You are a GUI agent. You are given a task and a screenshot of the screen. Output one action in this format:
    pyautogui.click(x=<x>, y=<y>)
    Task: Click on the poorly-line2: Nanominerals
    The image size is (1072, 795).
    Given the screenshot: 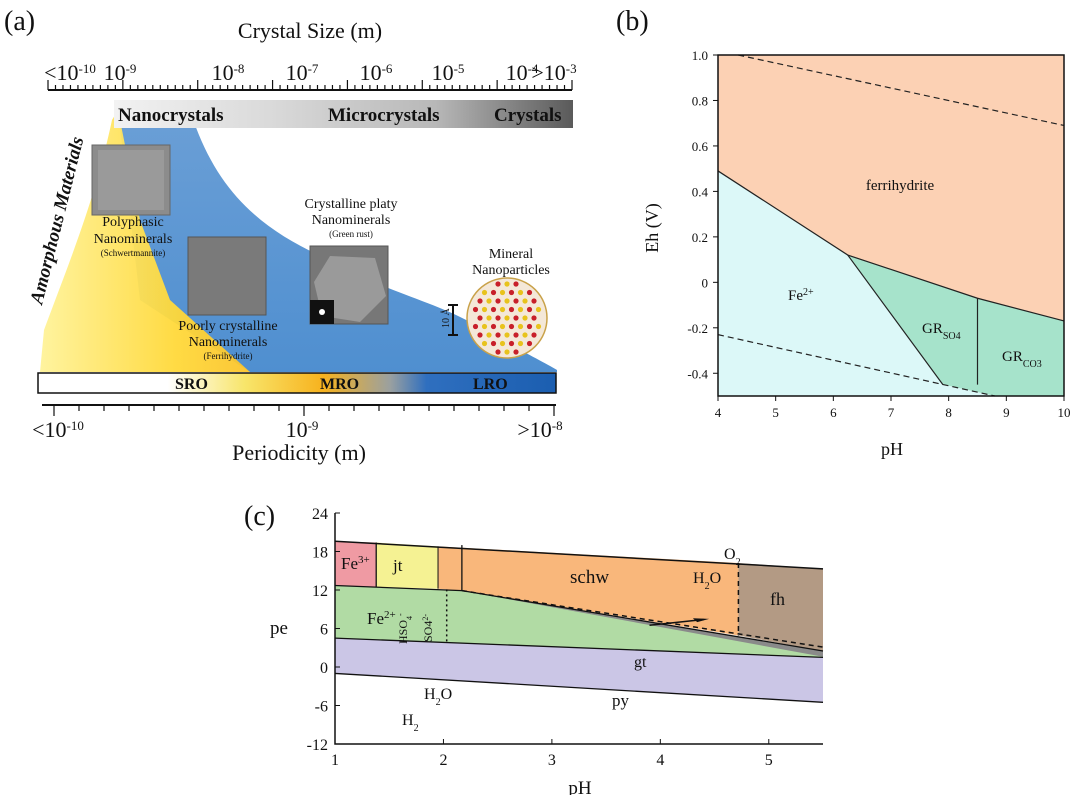 What is the action you would take?
    pyautogui.click(x=228, y=342)
    